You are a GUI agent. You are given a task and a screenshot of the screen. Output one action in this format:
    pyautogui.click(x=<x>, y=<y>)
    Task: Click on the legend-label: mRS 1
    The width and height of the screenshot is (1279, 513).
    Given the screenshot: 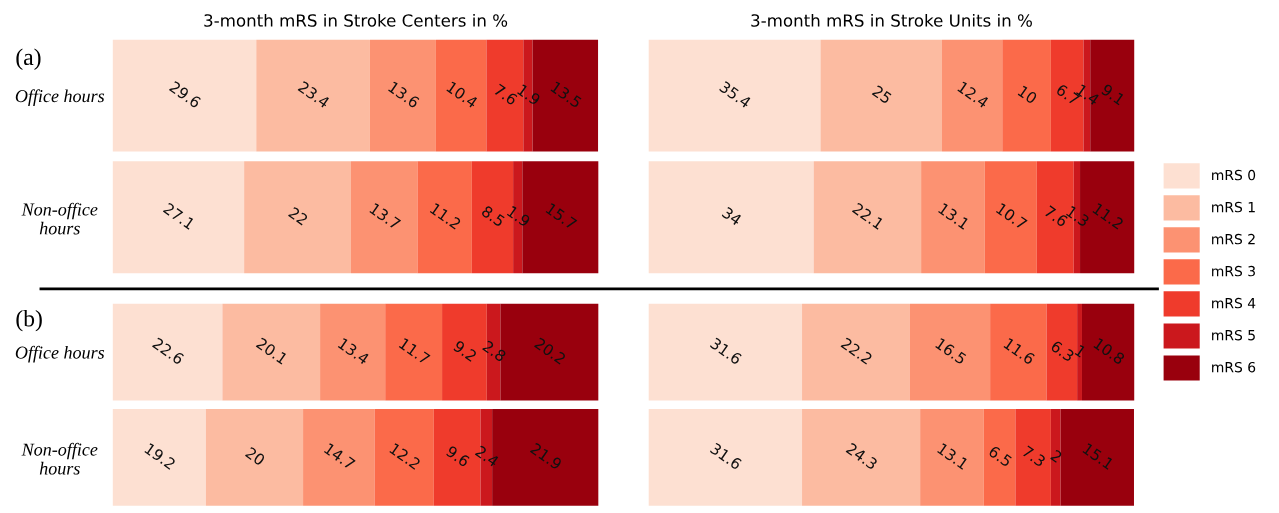 What is the action you would take?
    pyautogui.click(x=1233, y=207)
    